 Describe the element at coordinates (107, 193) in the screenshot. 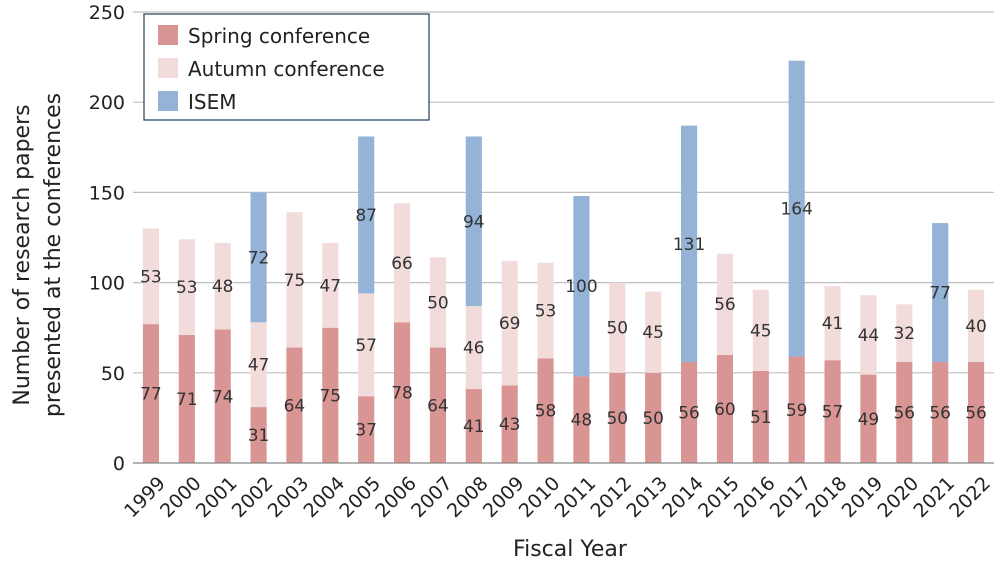

I see `y-tick-label: 150` at that location.